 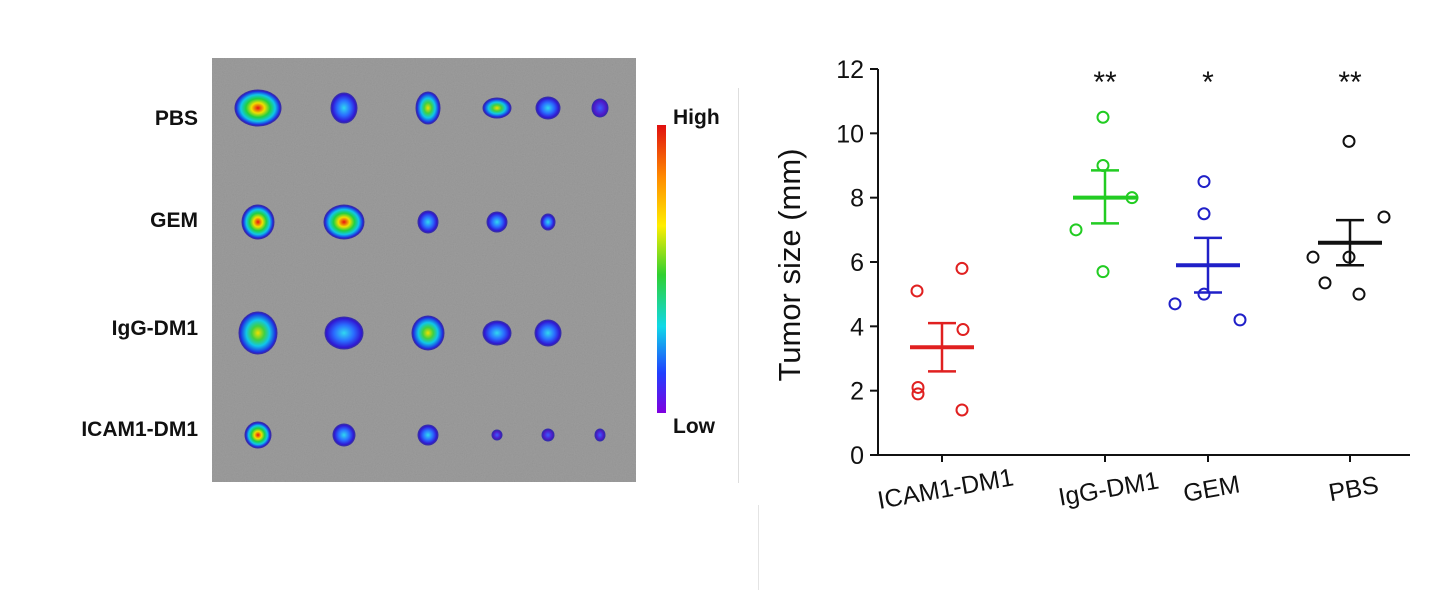 I want to click on intensity-scale: High Low, so click(x=688, y=272).